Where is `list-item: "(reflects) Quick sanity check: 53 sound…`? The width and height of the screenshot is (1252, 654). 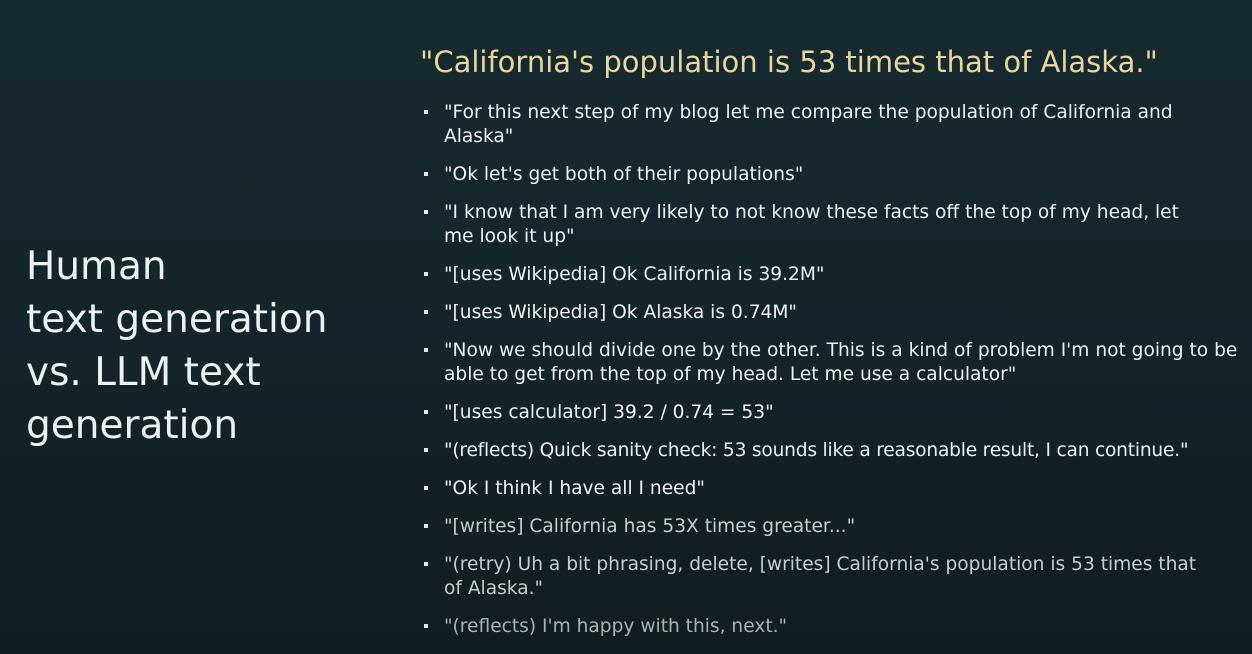 list-item: "(reflects) Quick sanity check: 53 sound… is located at coordinates (832, 451).